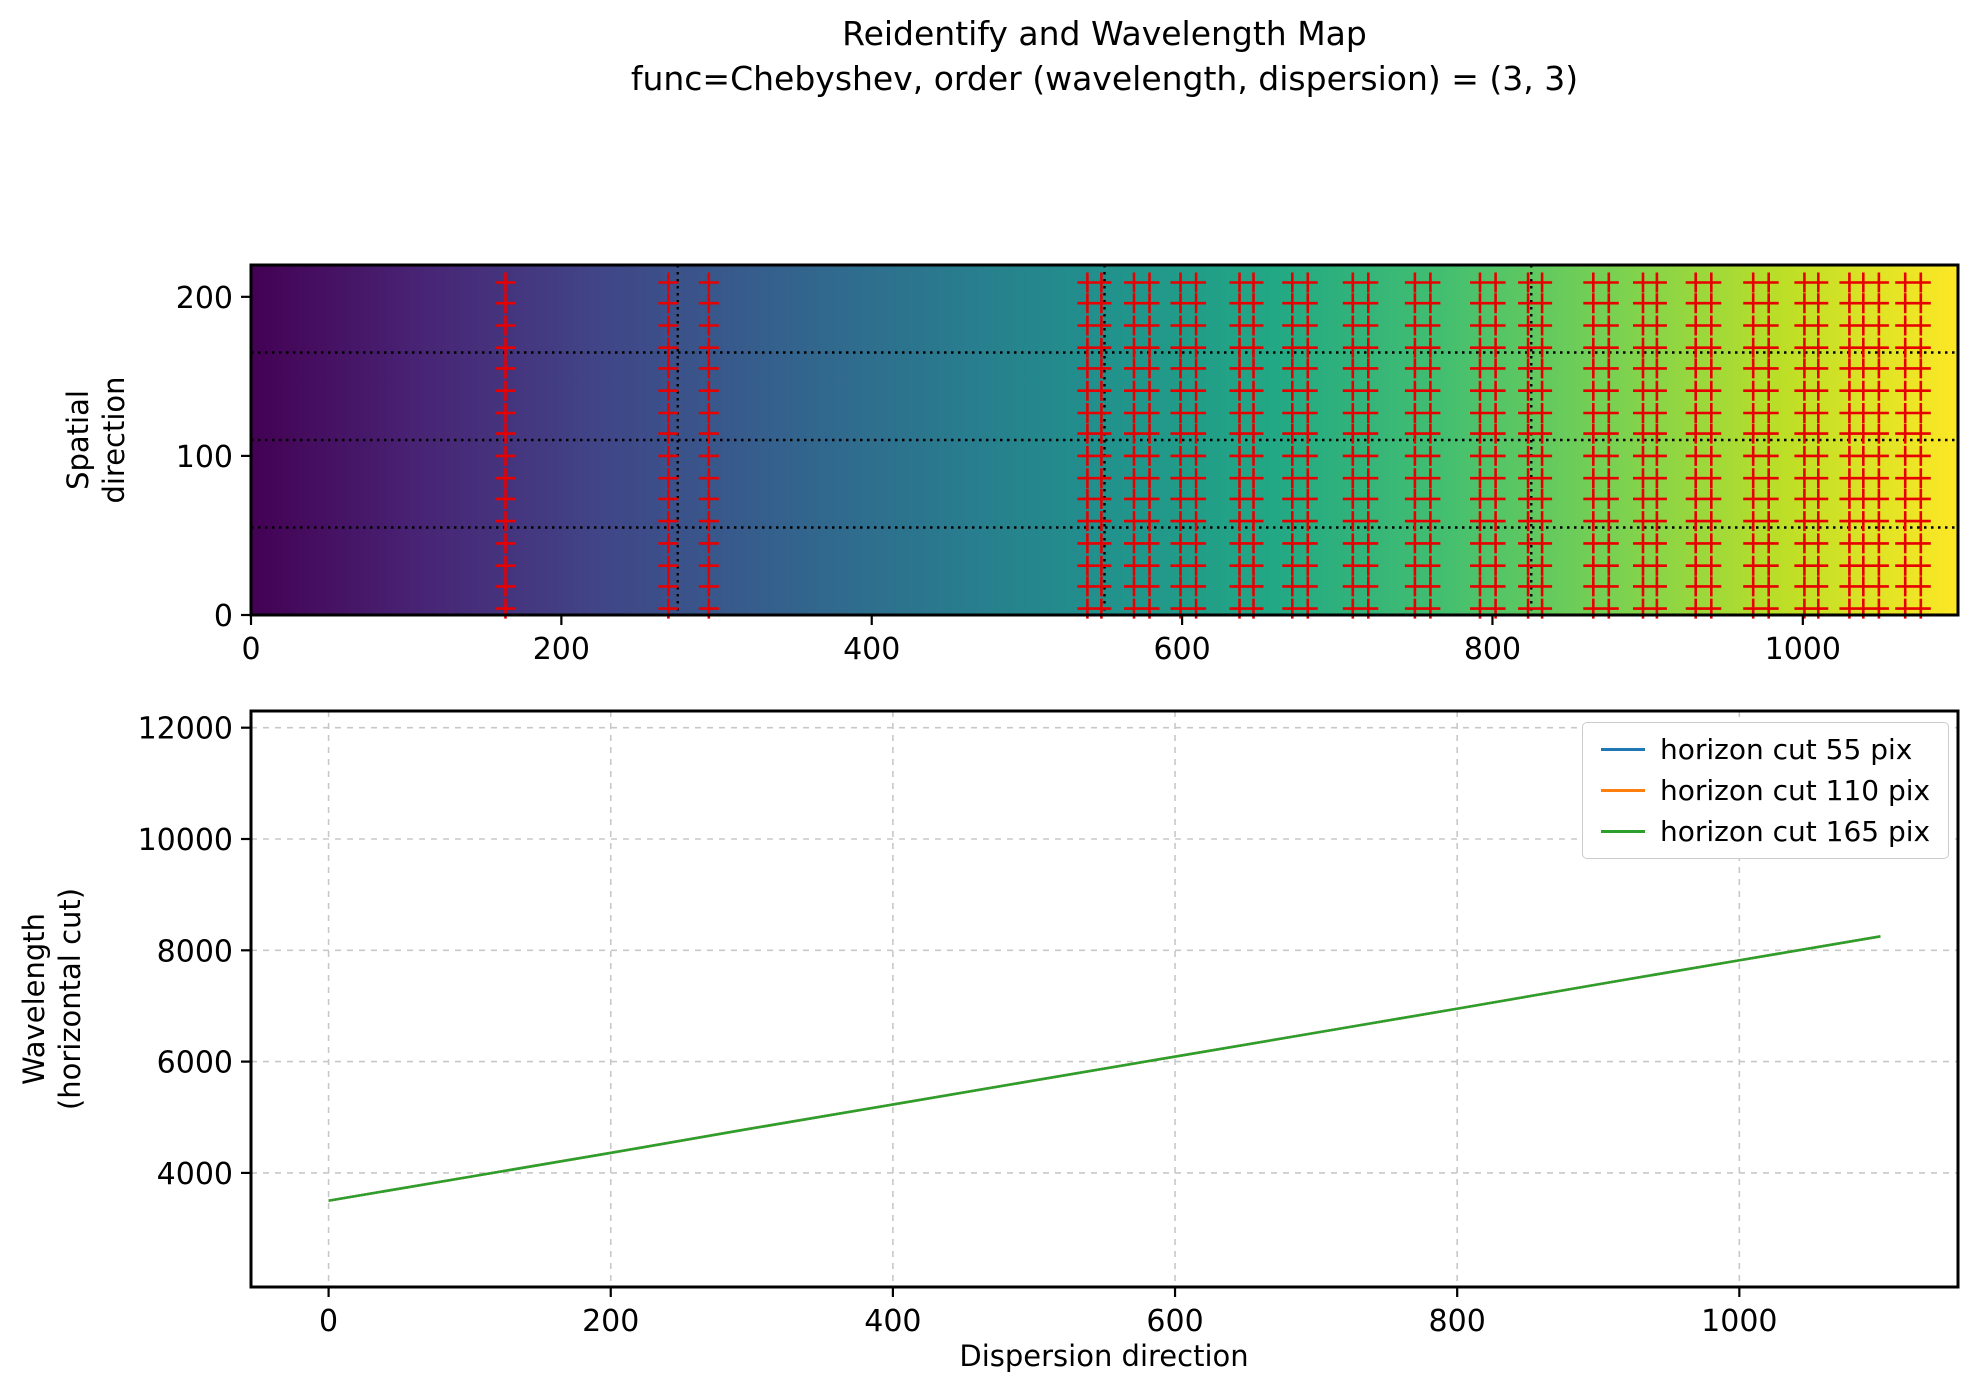 The height and width of the screenshot is (1382, 1979). Describe the element at coordinates (1457, 1321) in the screenshot. I see `bottom-x-tick-label: 800` at that location.